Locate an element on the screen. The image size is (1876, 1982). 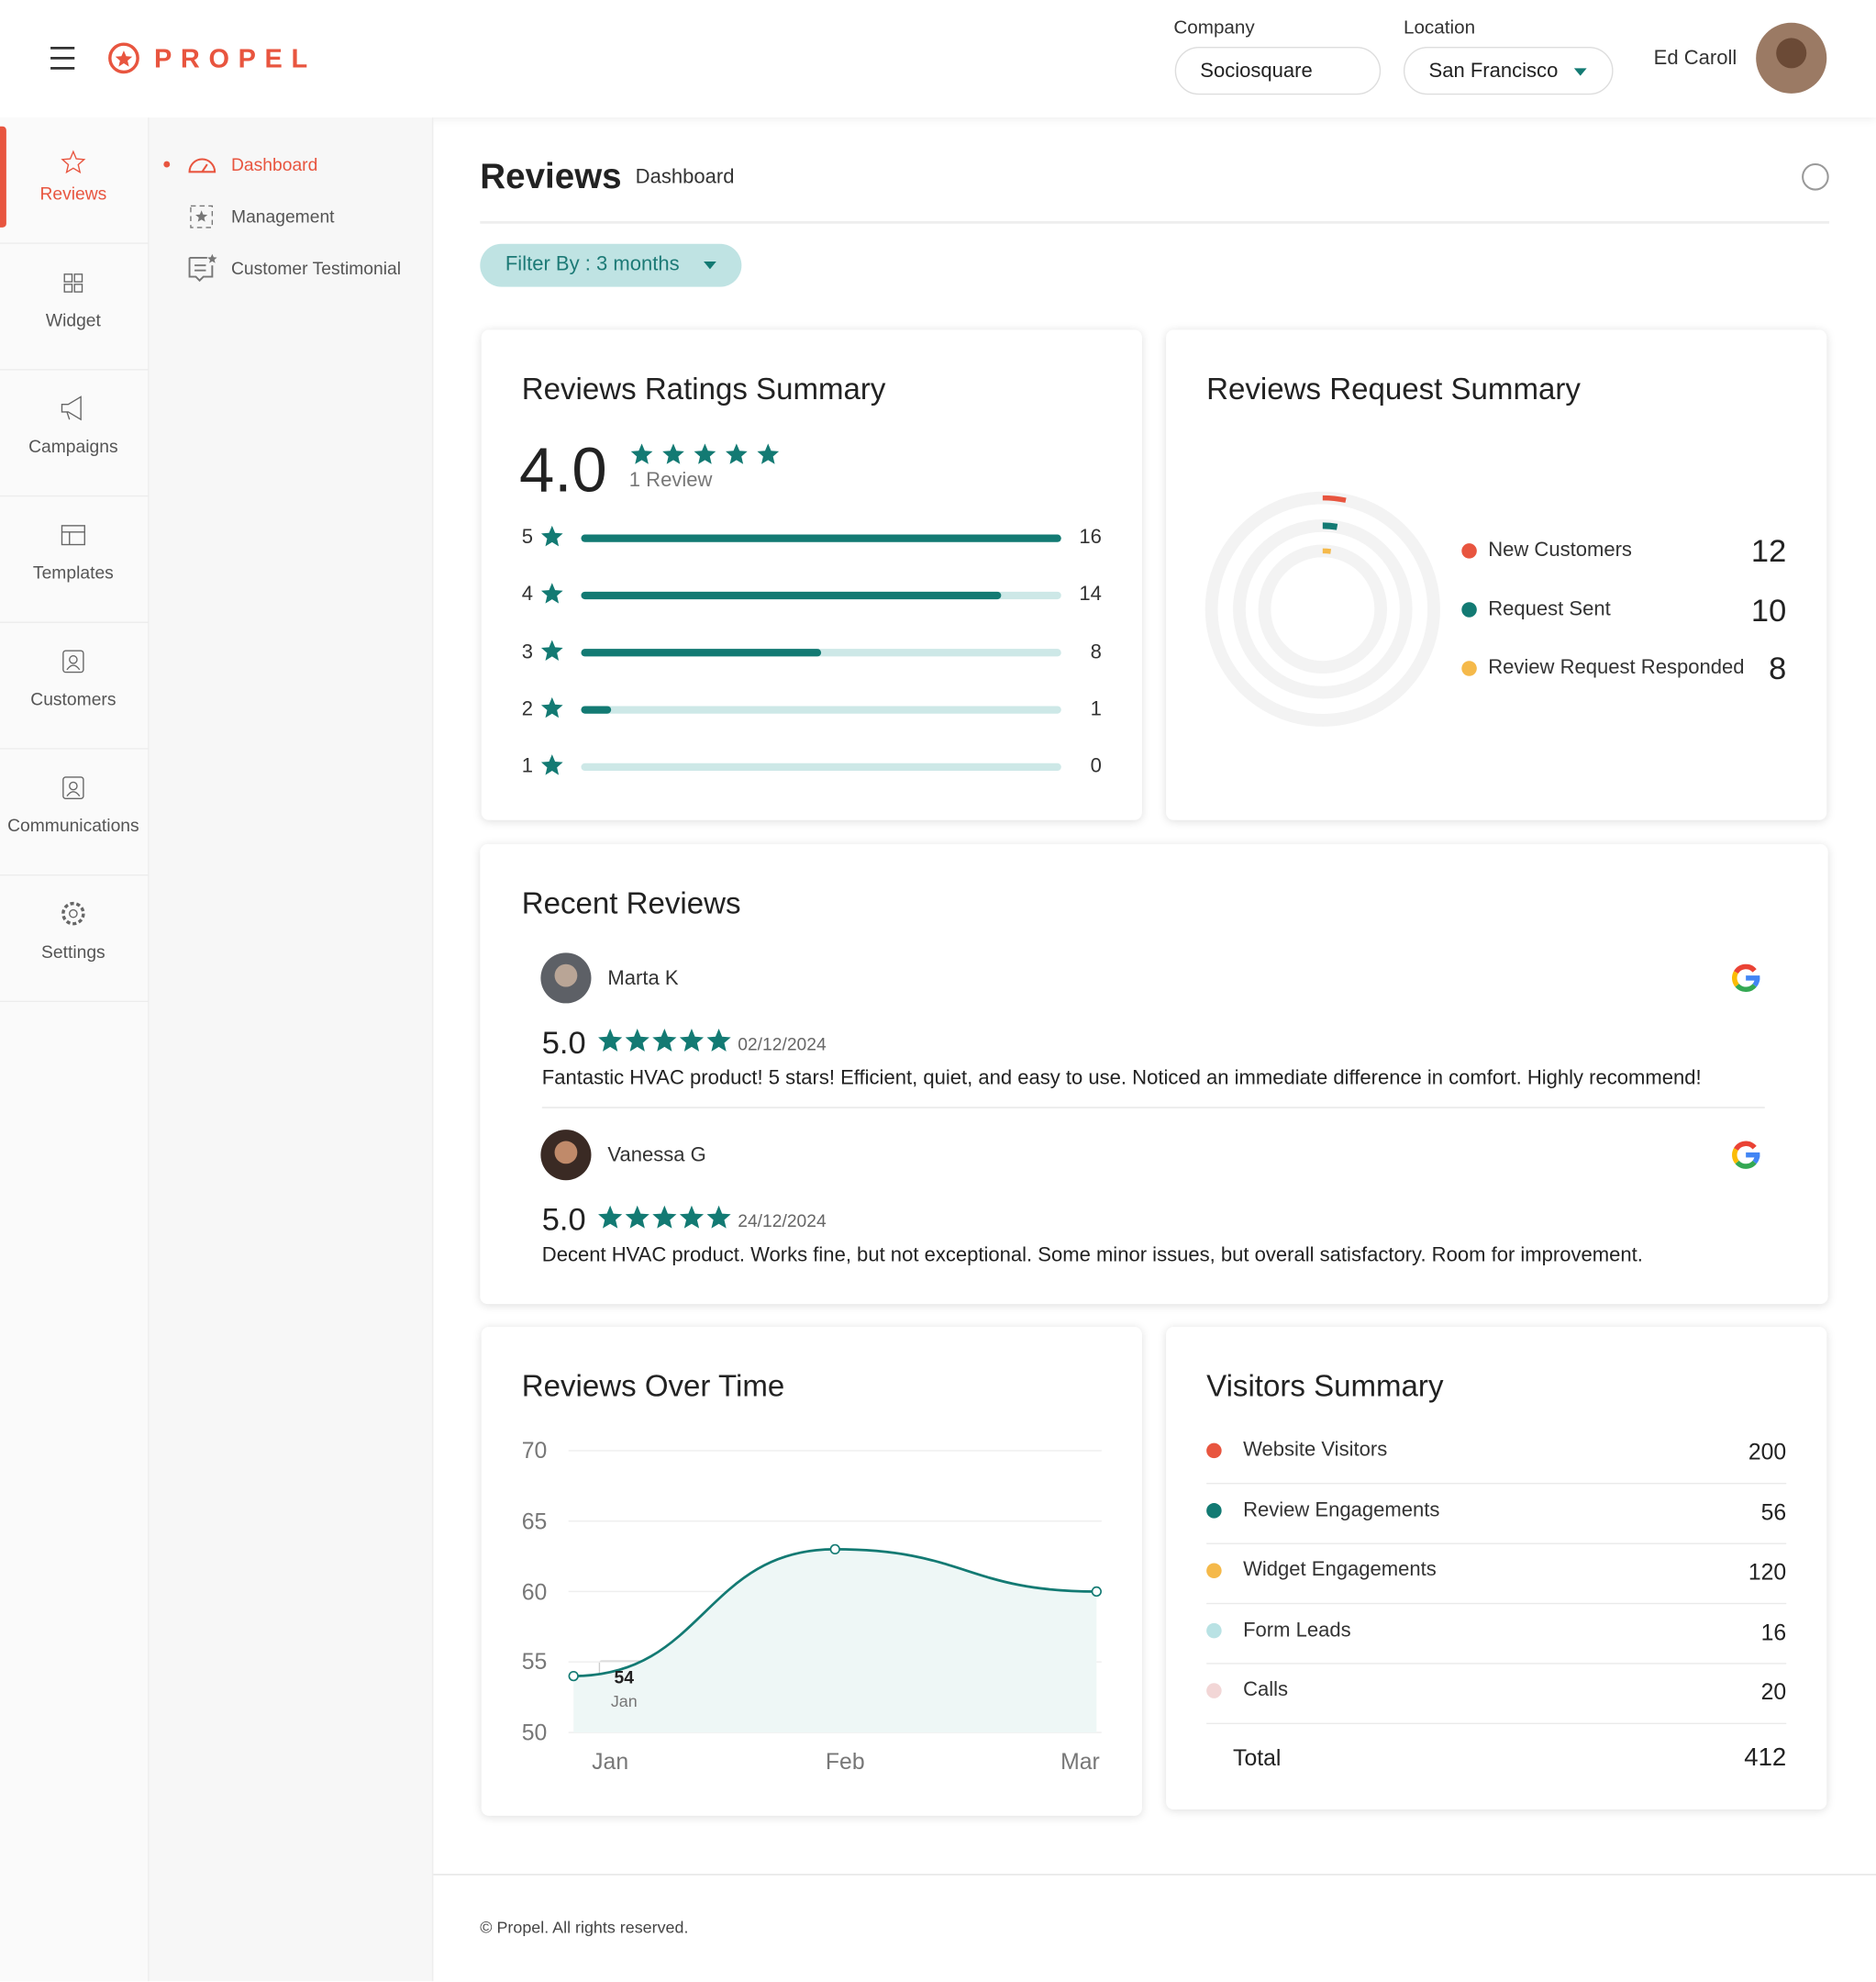
breadcrumb: Dashboard is located at coordinates (685, 177).